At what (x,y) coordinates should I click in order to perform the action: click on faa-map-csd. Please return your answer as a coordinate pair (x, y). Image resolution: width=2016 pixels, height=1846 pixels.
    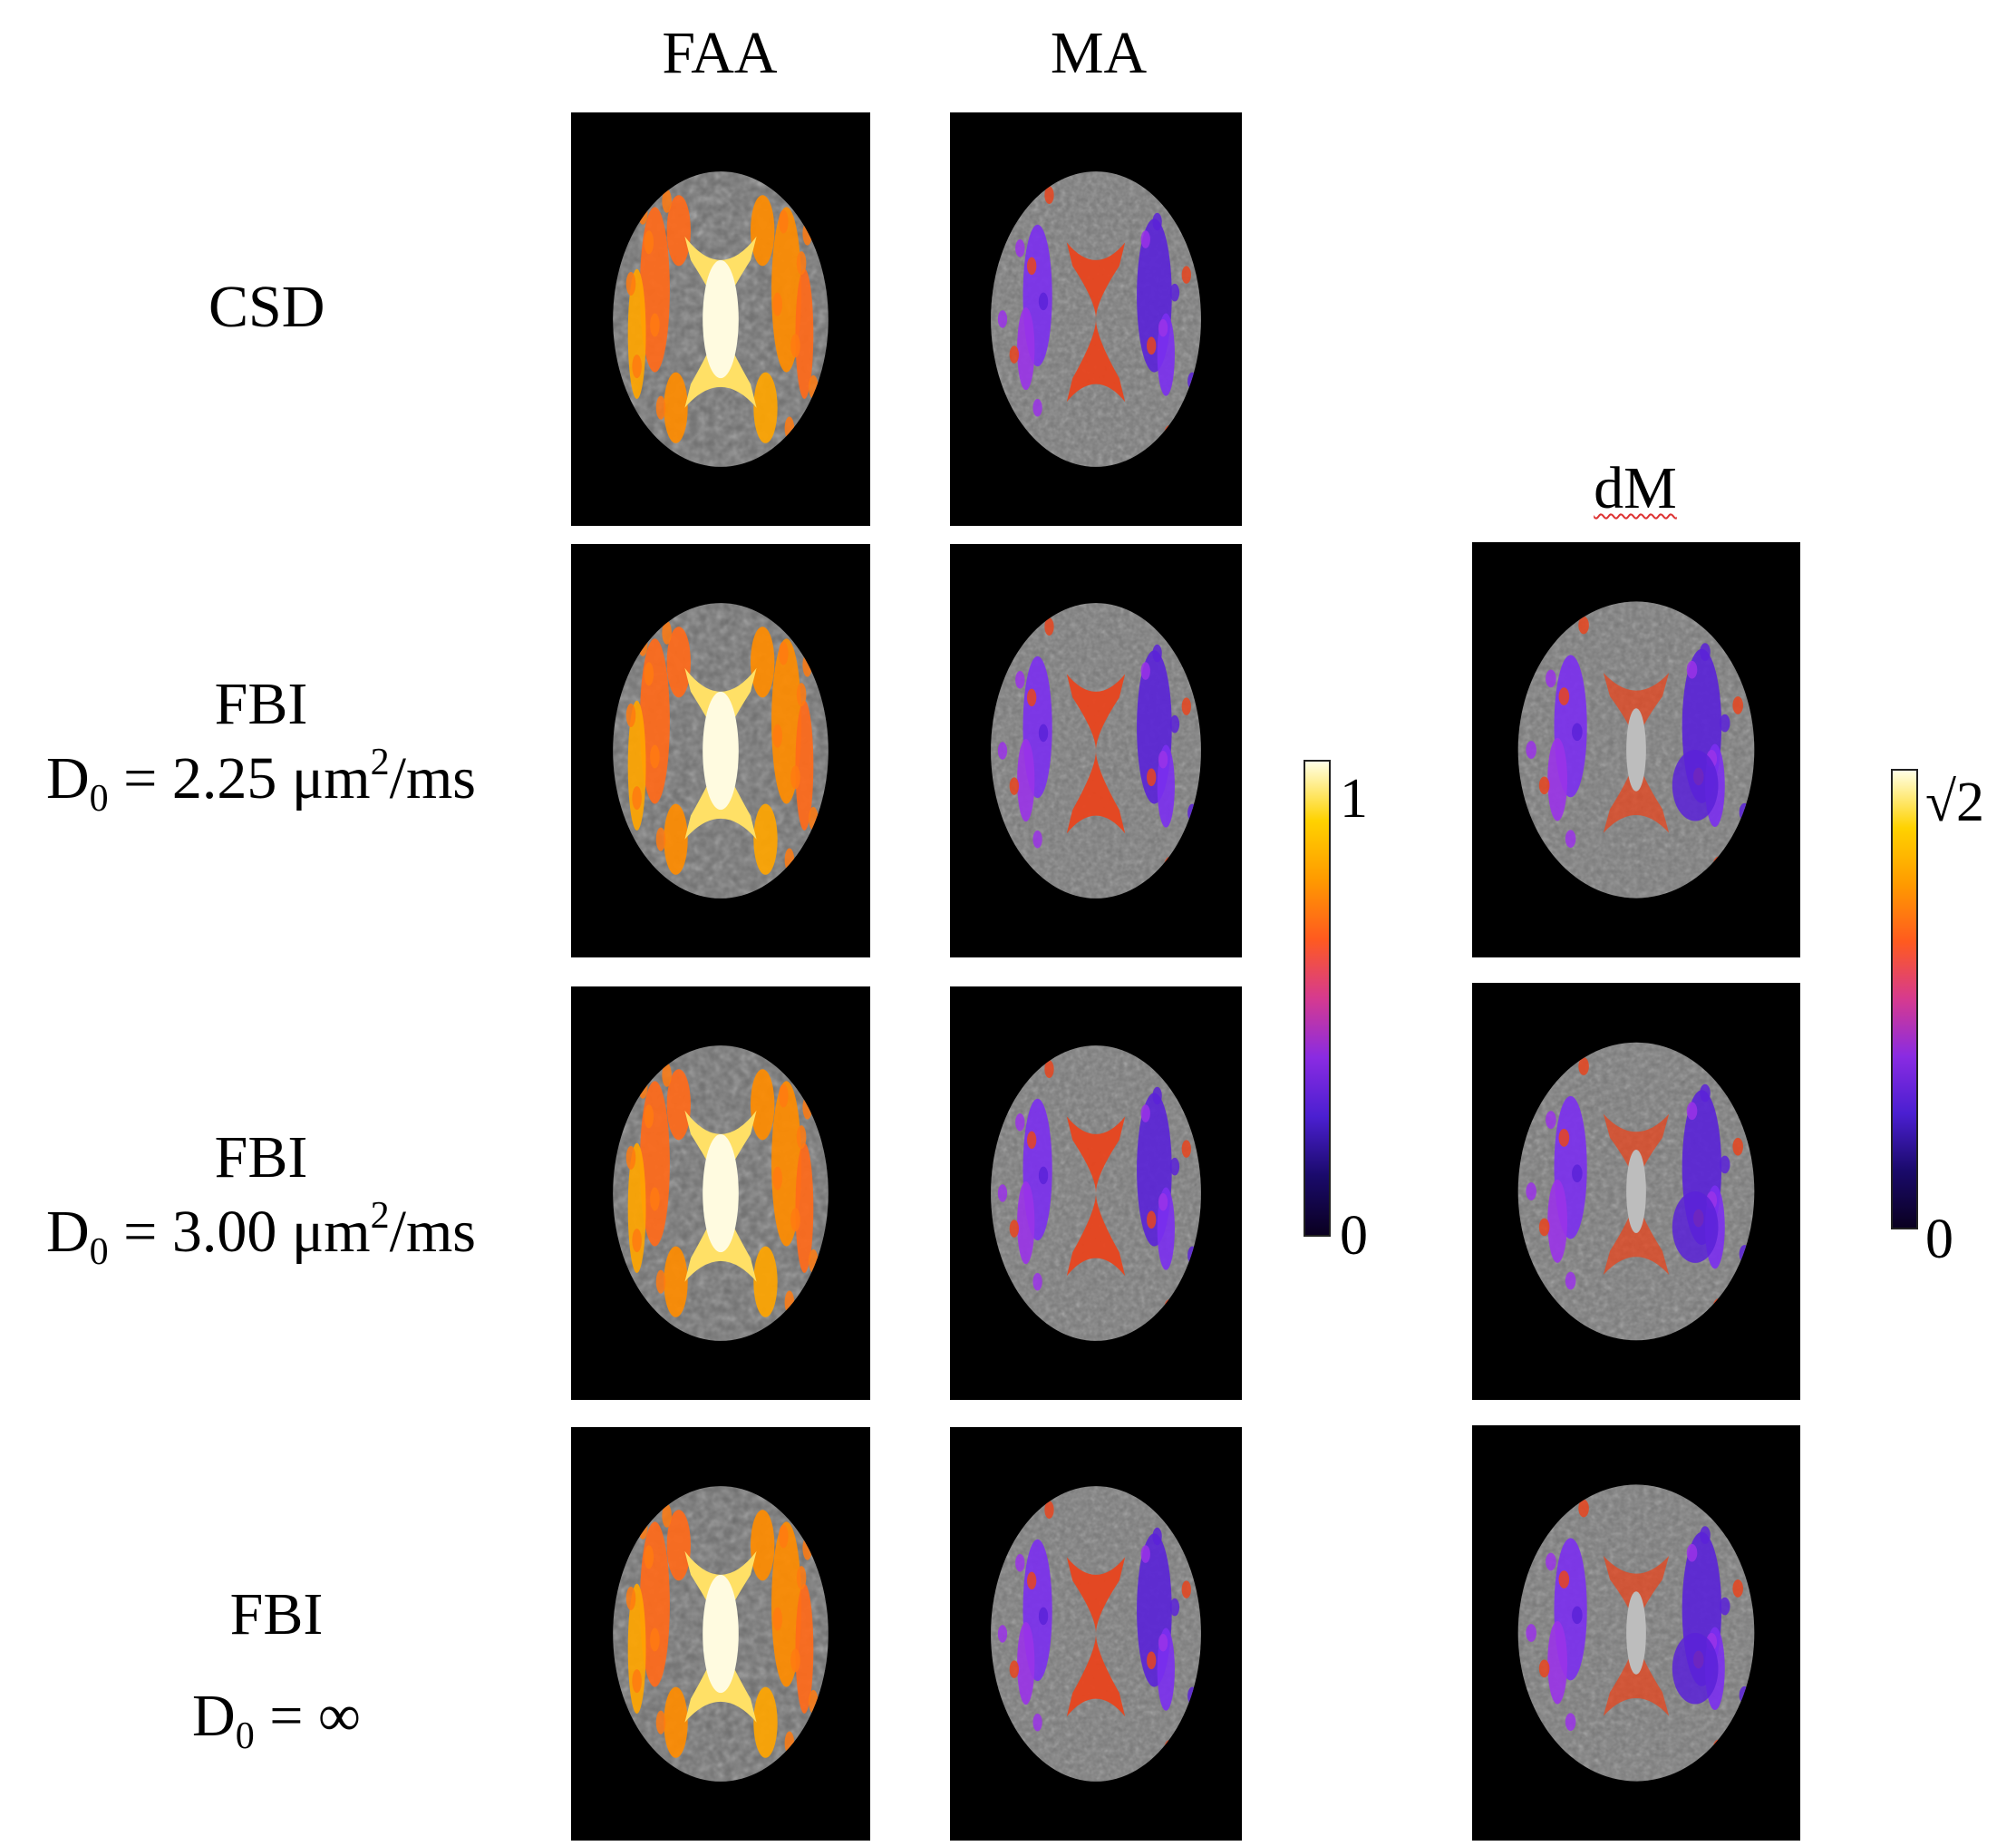
    Looking at the image, I should click on (721, 319).